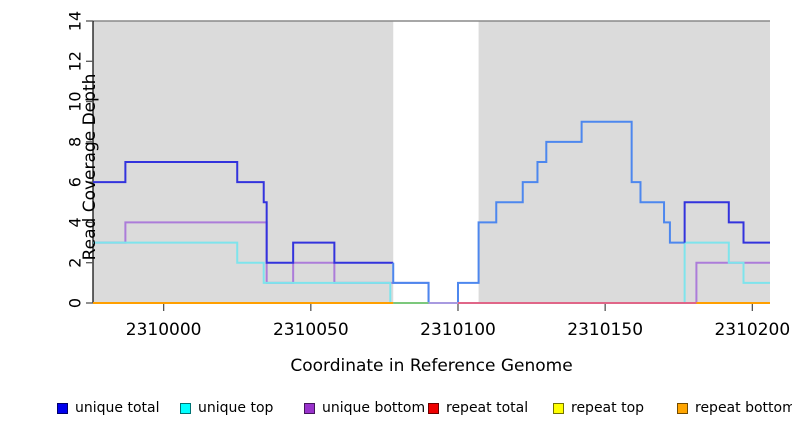  What do you see at coordinates (75, 61) in the screenshot?
I see `y-tick-label: 12` at bounding box center [75, 61].